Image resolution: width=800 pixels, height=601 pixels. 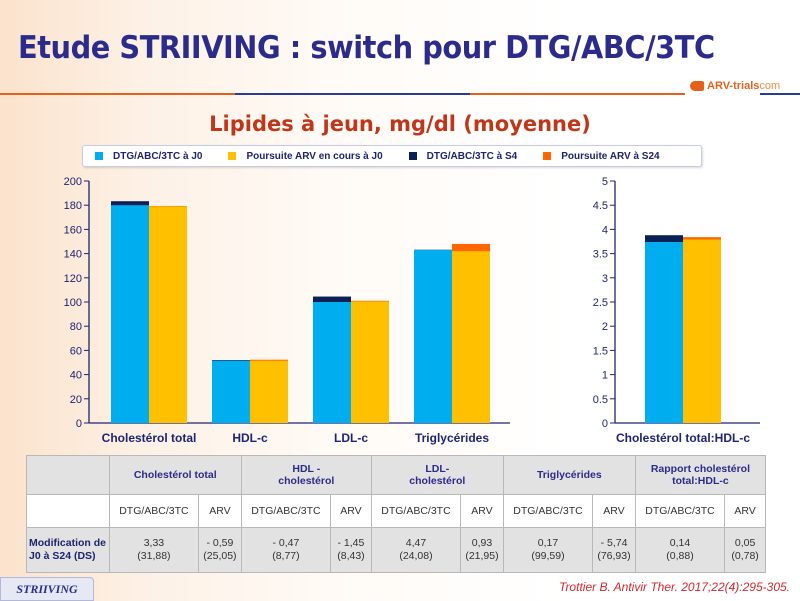 What do you see at coordinates (683, 438) in the screenshot?
I see `x-category-label: Cholestérol total:HDL-c` at bounding box center [683, 438].